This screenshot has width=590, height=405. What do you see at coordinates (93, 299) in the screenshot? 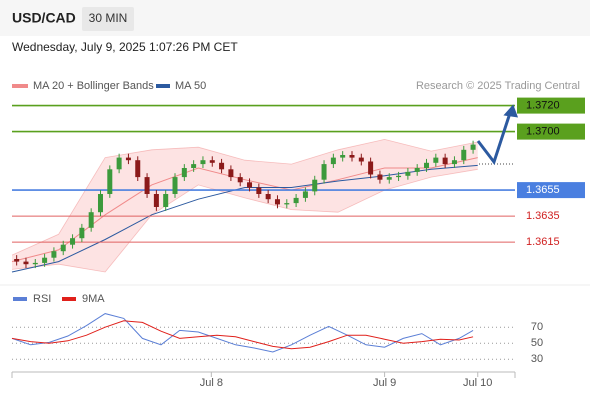
I see `legend-label: 9MA` at bounding box center [93, 299].